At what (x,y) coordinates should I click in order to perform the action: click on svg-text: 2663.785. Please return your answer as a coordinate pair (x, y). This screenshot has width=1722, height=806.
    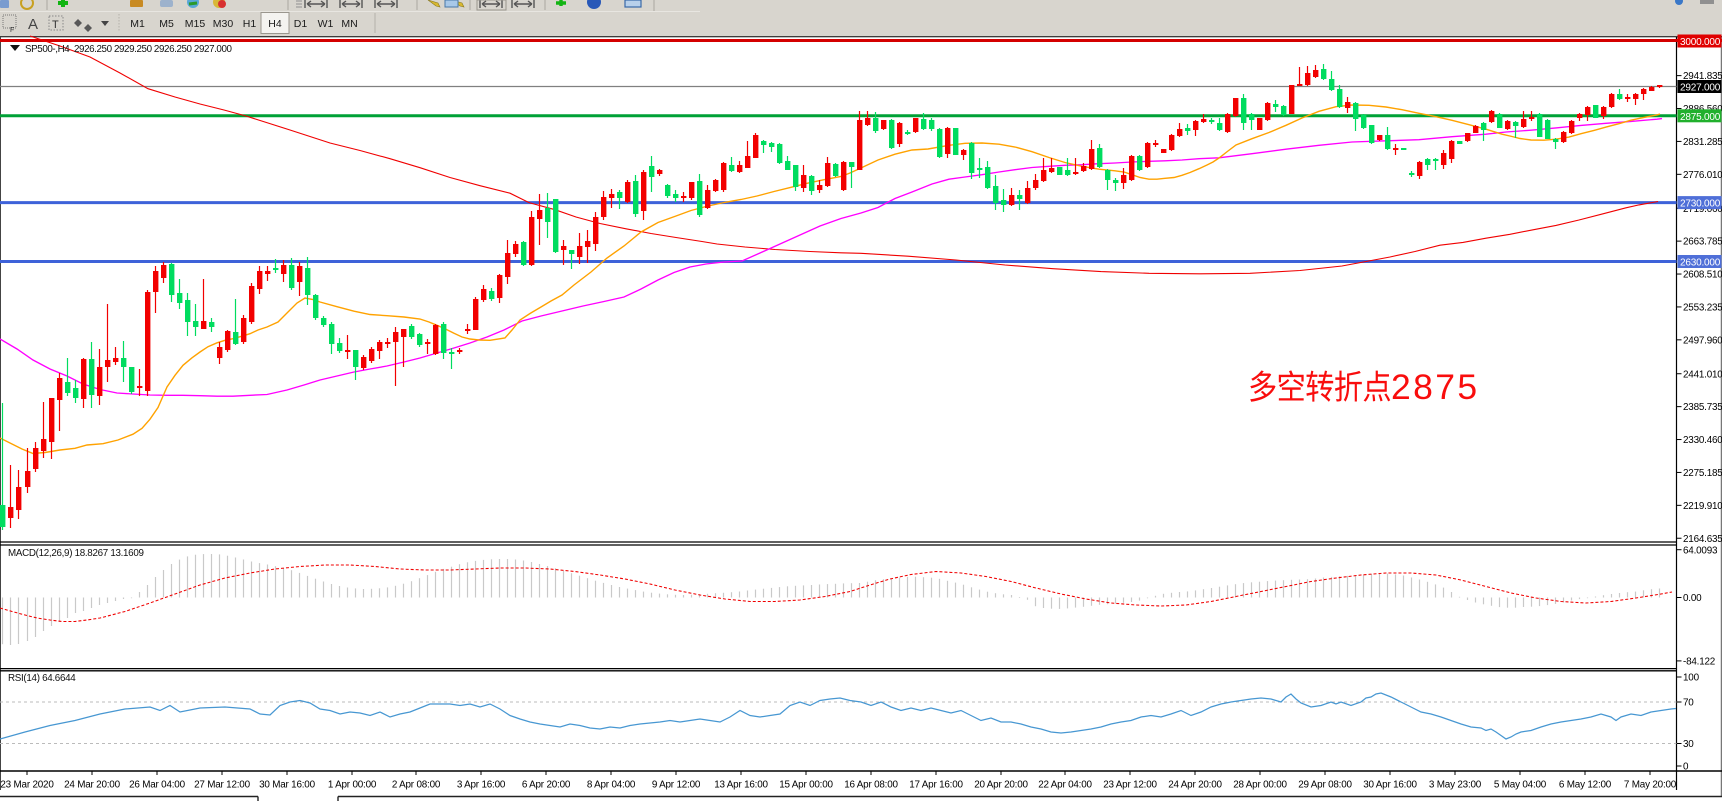
    Looking at the image, I should click on (1702, 242).